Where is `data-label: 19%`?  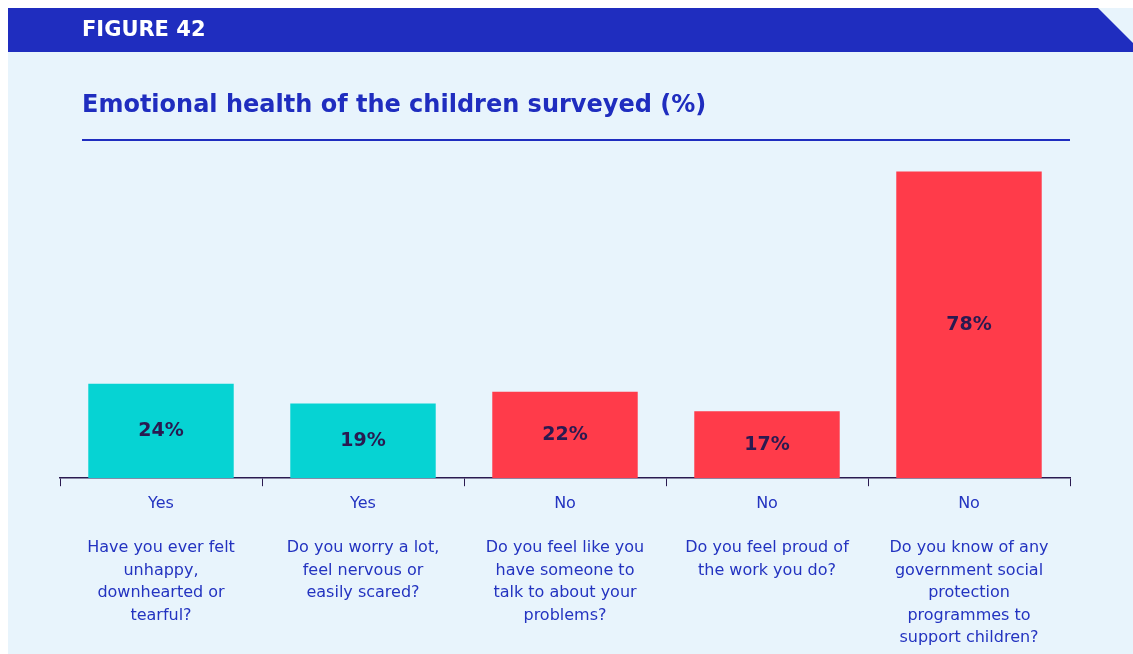 data-label: 19% is located at coordinates (363, 438).